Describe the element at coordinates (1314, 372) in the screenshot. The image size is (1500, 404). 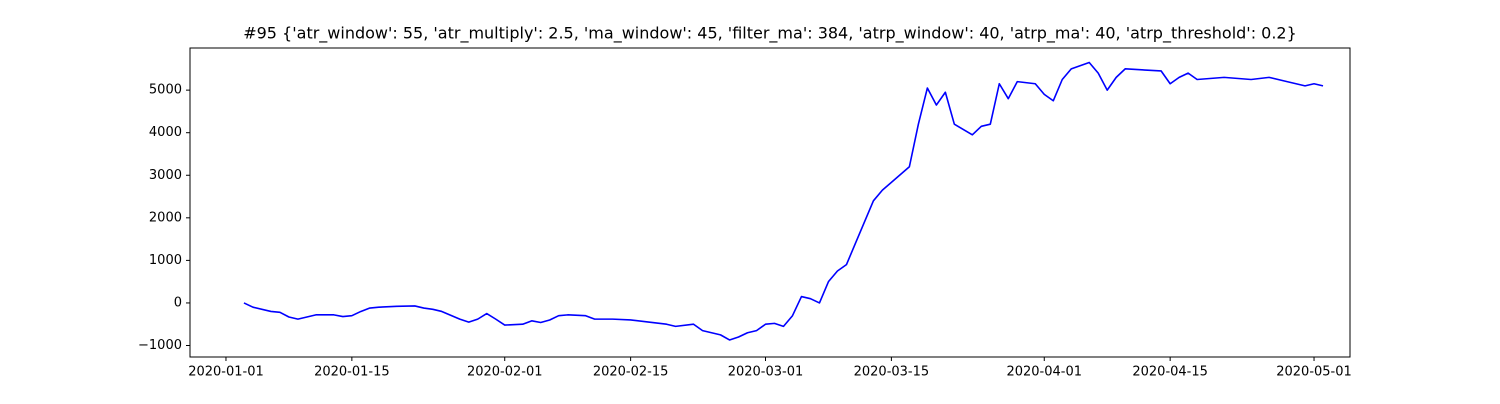
I see `x-tick-label: 2020-05-01` at that location.